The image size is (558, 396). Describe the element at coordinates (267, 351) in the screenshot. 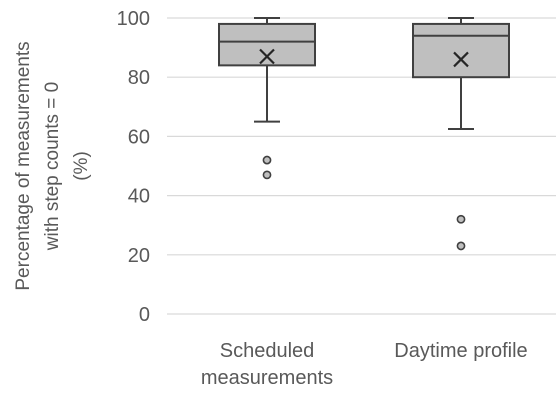

I see `x-category-label-line: Scheduled` at that location.